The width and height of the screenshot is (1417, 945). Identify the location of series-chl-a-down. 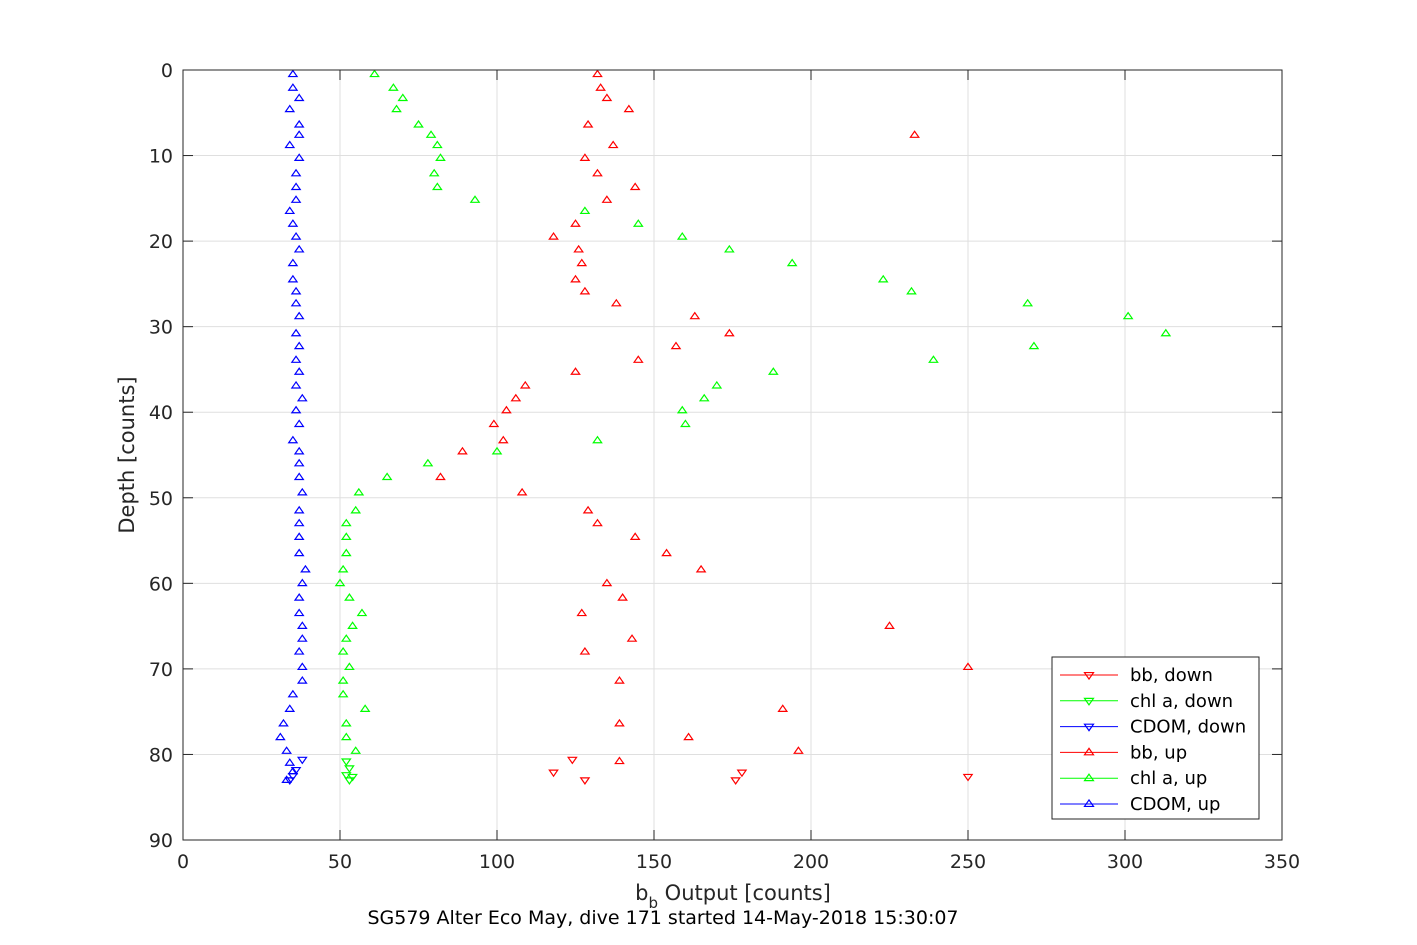
(349, 771).